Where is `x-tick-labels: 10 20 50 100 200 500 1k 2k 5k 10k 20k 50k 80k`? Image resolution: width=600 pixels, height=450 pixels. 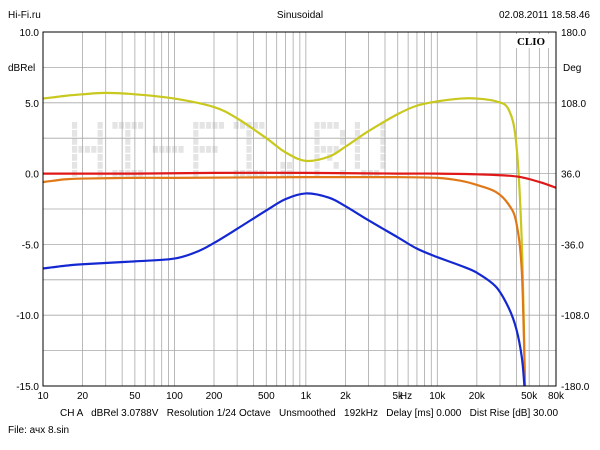
x-tick-labels: 10 20 50 100 200 500 1k 2k 5k 10k 20k 50k 80k is located at coordinates (301, 396).